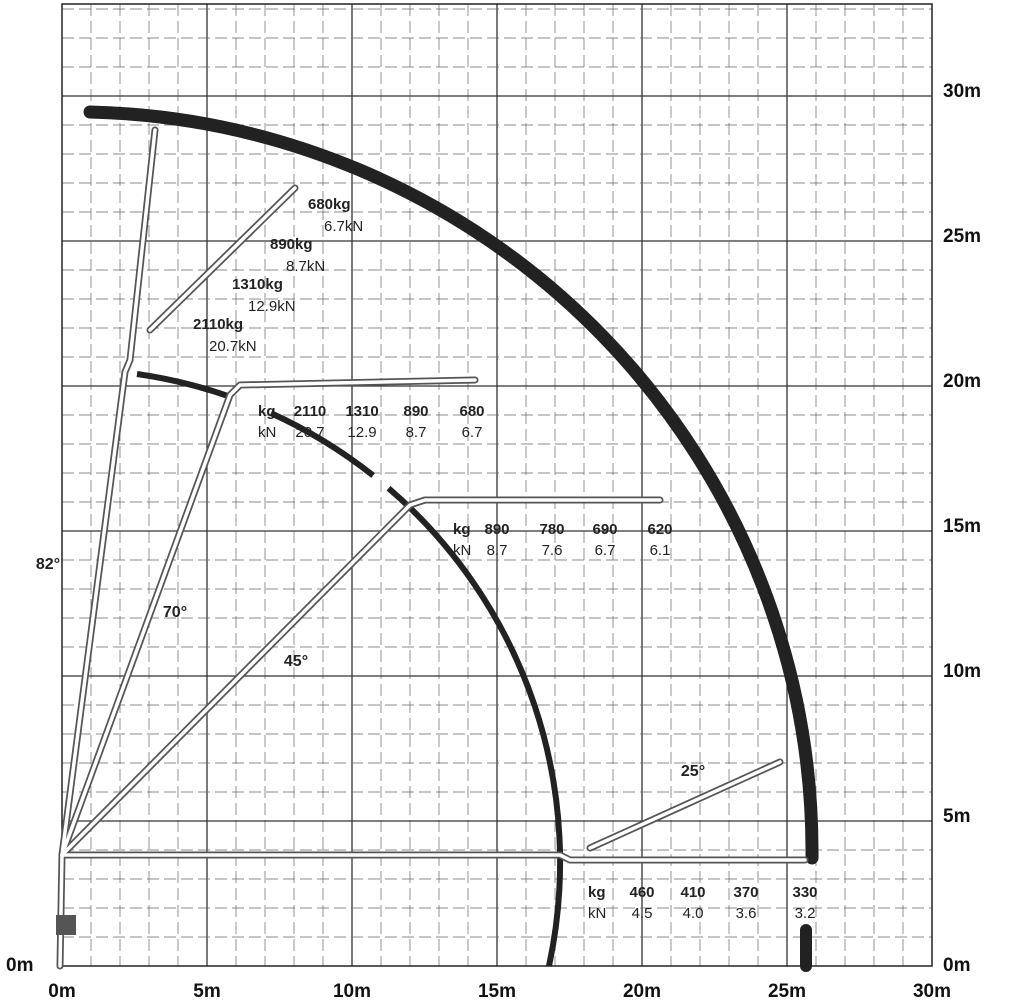 The image size is (1012, 1005). What do you see at coordinates (305, 266) in the screenshot?
I see `load-kn: 8.7kN` at bounding box center [305, 266].